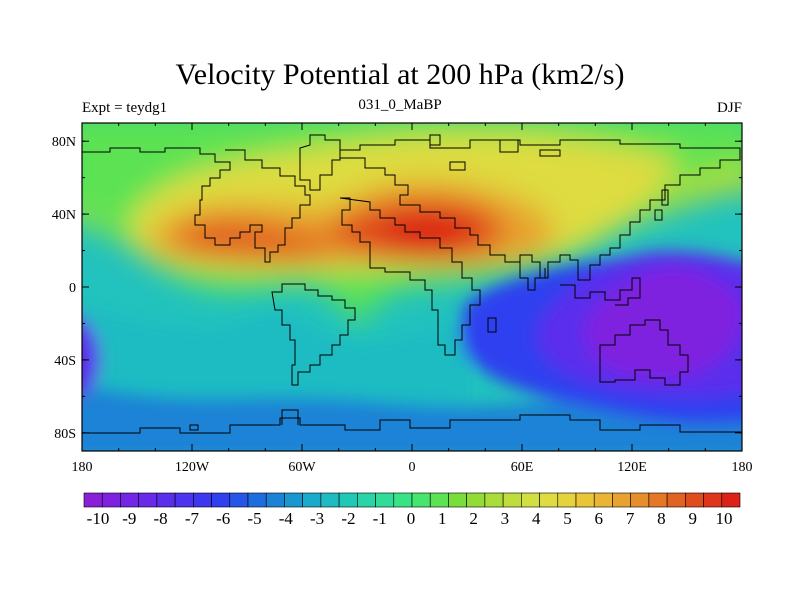 The image size is (800, 600). I want to click on colorbar-label: 4, so click(536, 518).